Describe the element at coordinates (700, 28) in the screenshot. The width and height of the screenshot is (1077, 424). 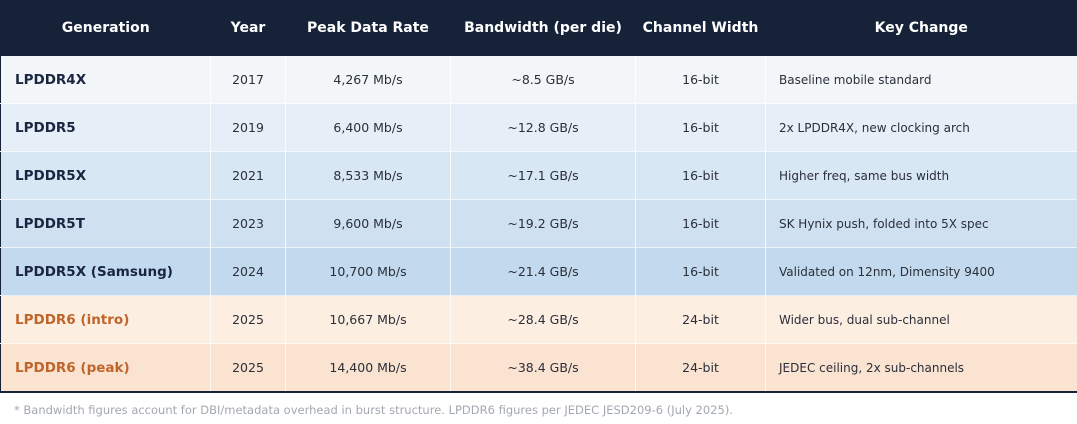
I see `header-cell: Channel Width` at that location.